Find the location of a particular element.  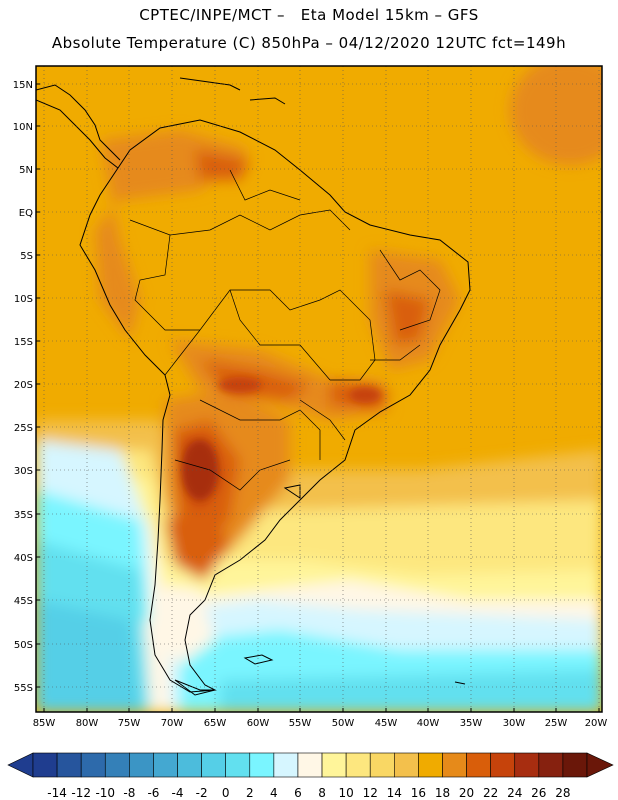

colorbar-label: 6 is located at coordinates (298, 793).